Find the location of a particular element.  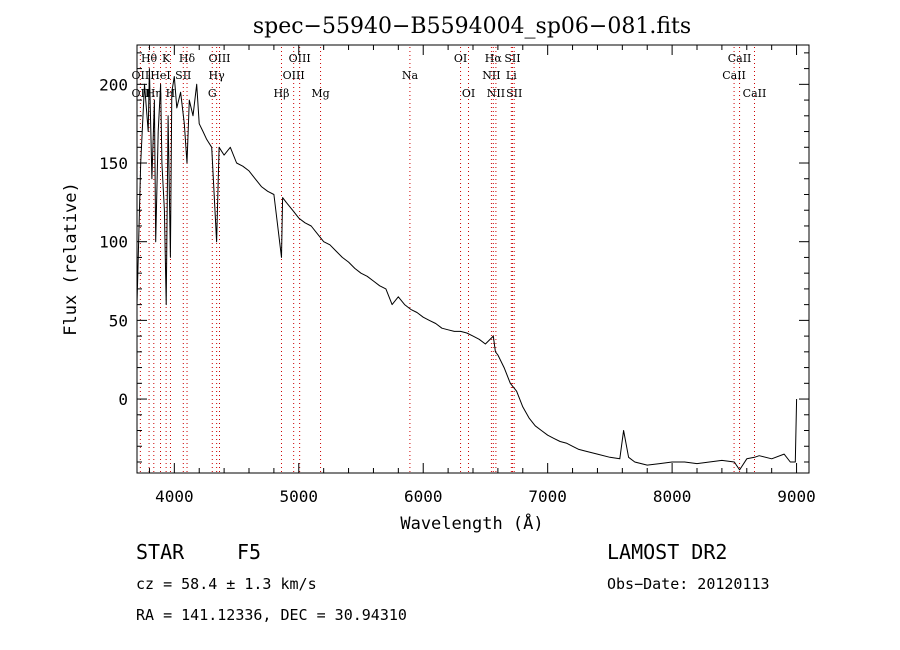

y-tick-label: 100 is located at coordinates (113, 242).